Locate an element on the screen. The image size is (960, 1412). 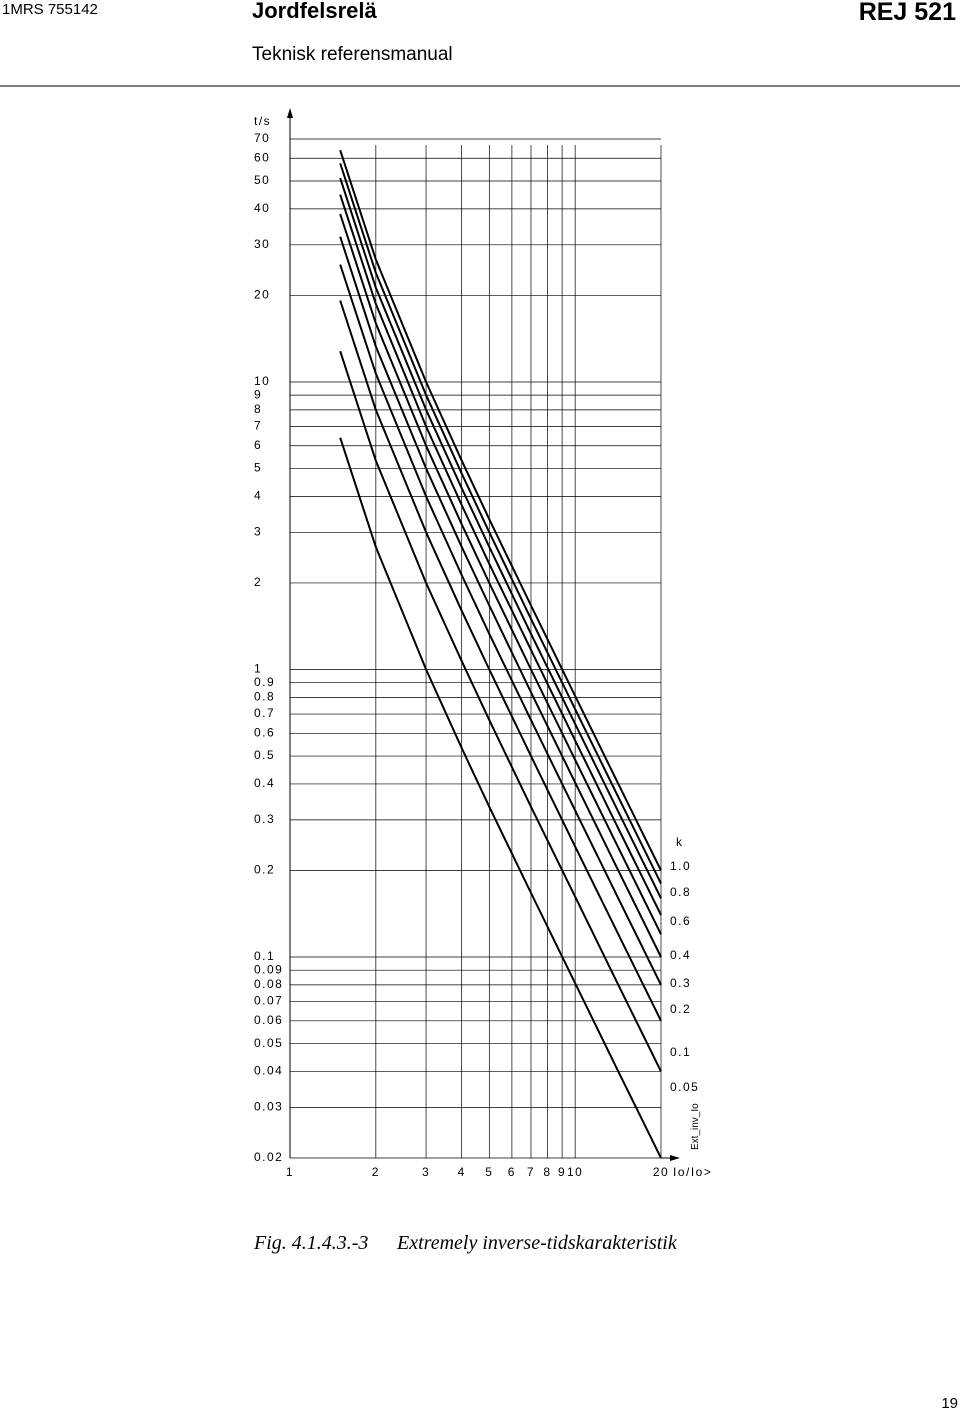
y-tick-label: 0.1 is located at coordinates (264, 956).